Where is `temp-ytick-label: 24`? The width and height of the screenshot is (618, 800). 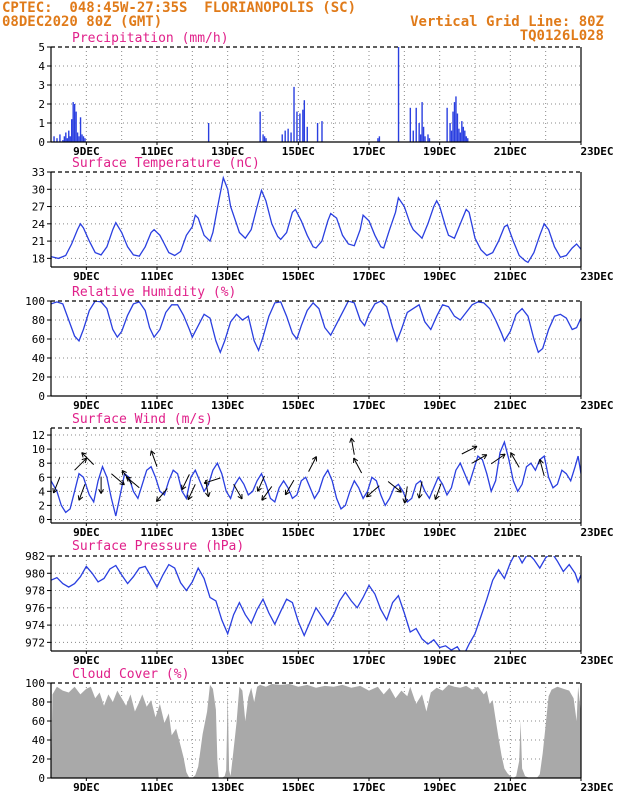
temp-ytick-label: 24 is located at coordinates (39, 224).